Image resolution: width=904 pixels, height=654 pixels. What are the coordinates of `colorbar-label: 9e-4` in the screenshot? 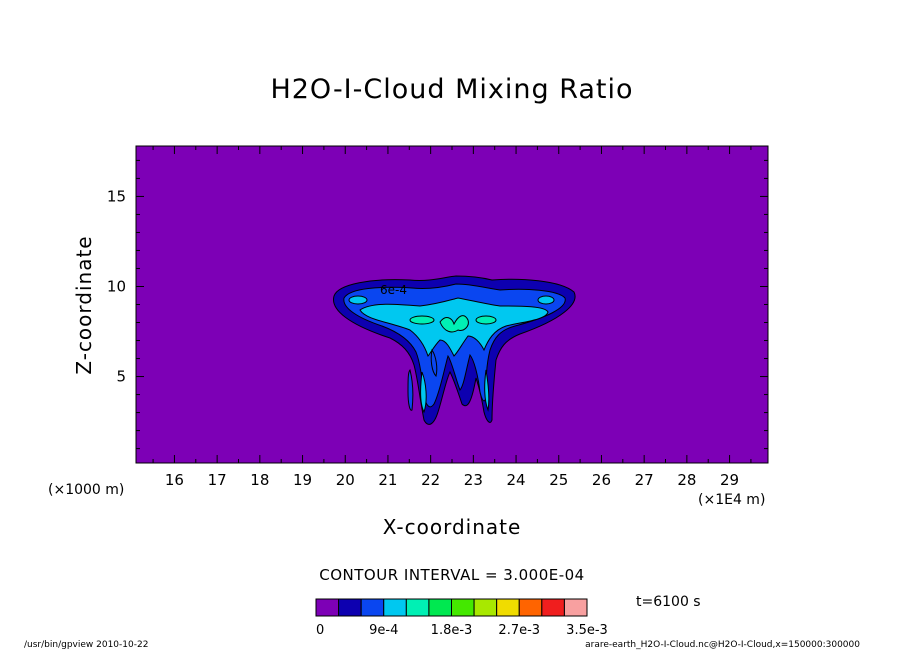 It's located at (383, 630).